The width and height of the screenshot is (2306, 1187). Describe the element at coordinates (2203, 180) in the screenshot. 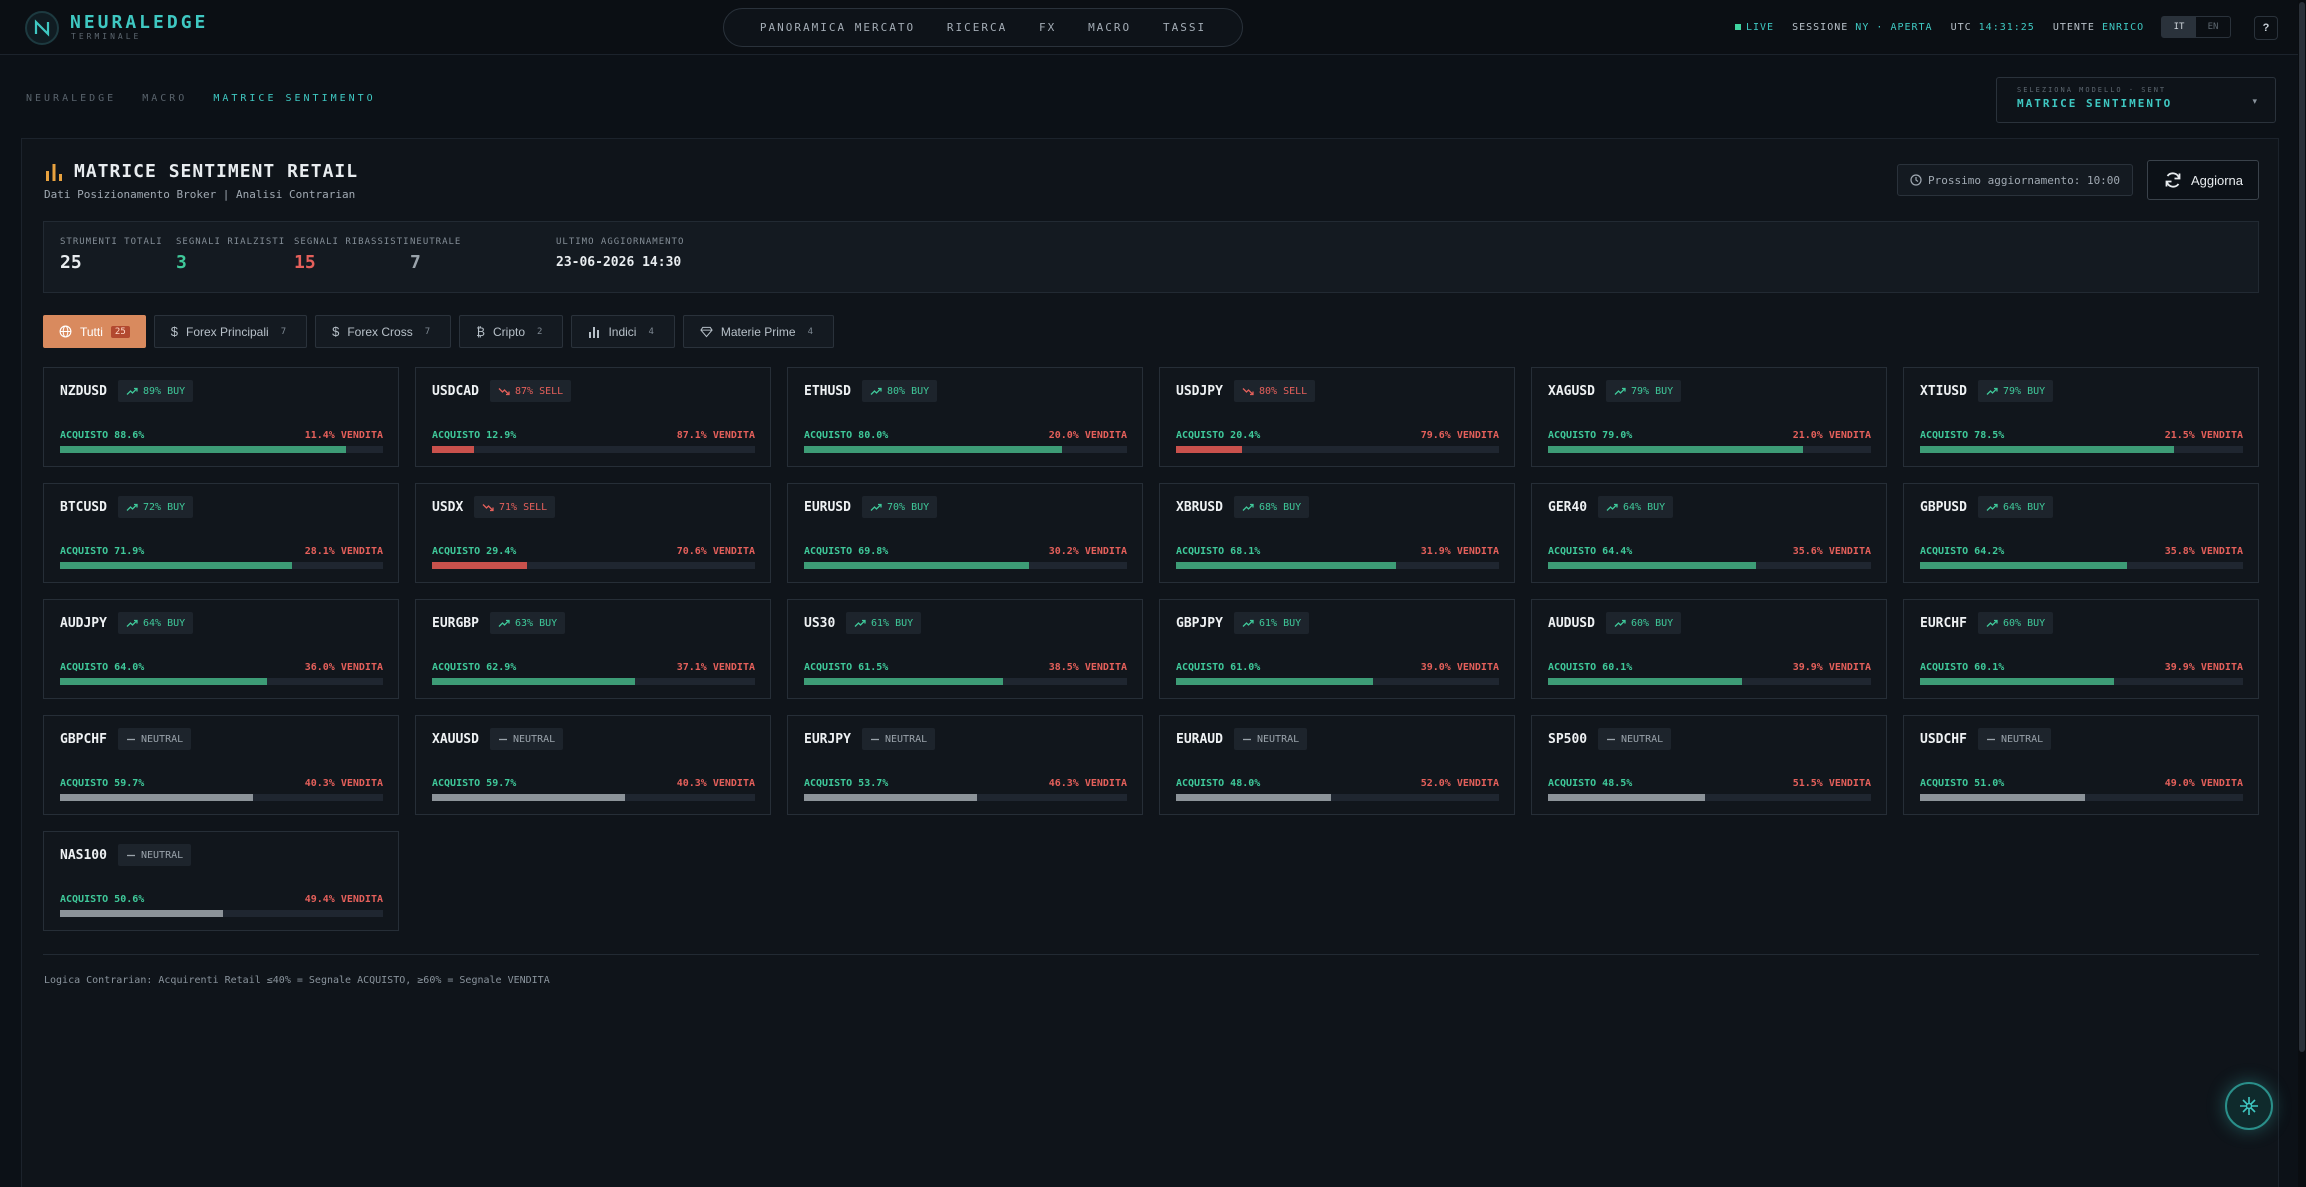

I see `refresh-button: Aggiorna` at that location.